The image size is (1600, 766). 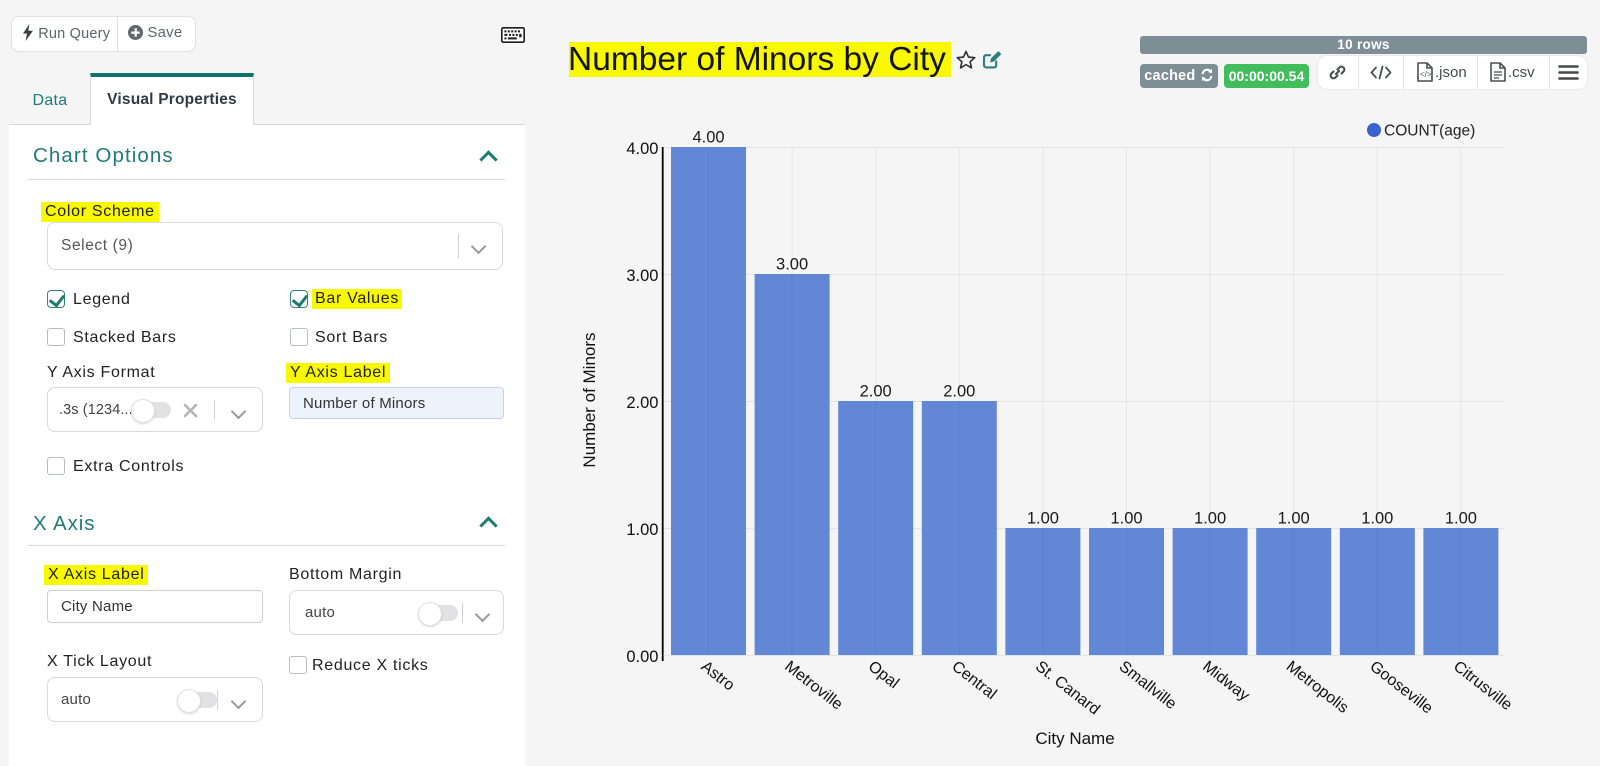 I want to click on svg-text: Smallville, so click(x=1148, y=685).